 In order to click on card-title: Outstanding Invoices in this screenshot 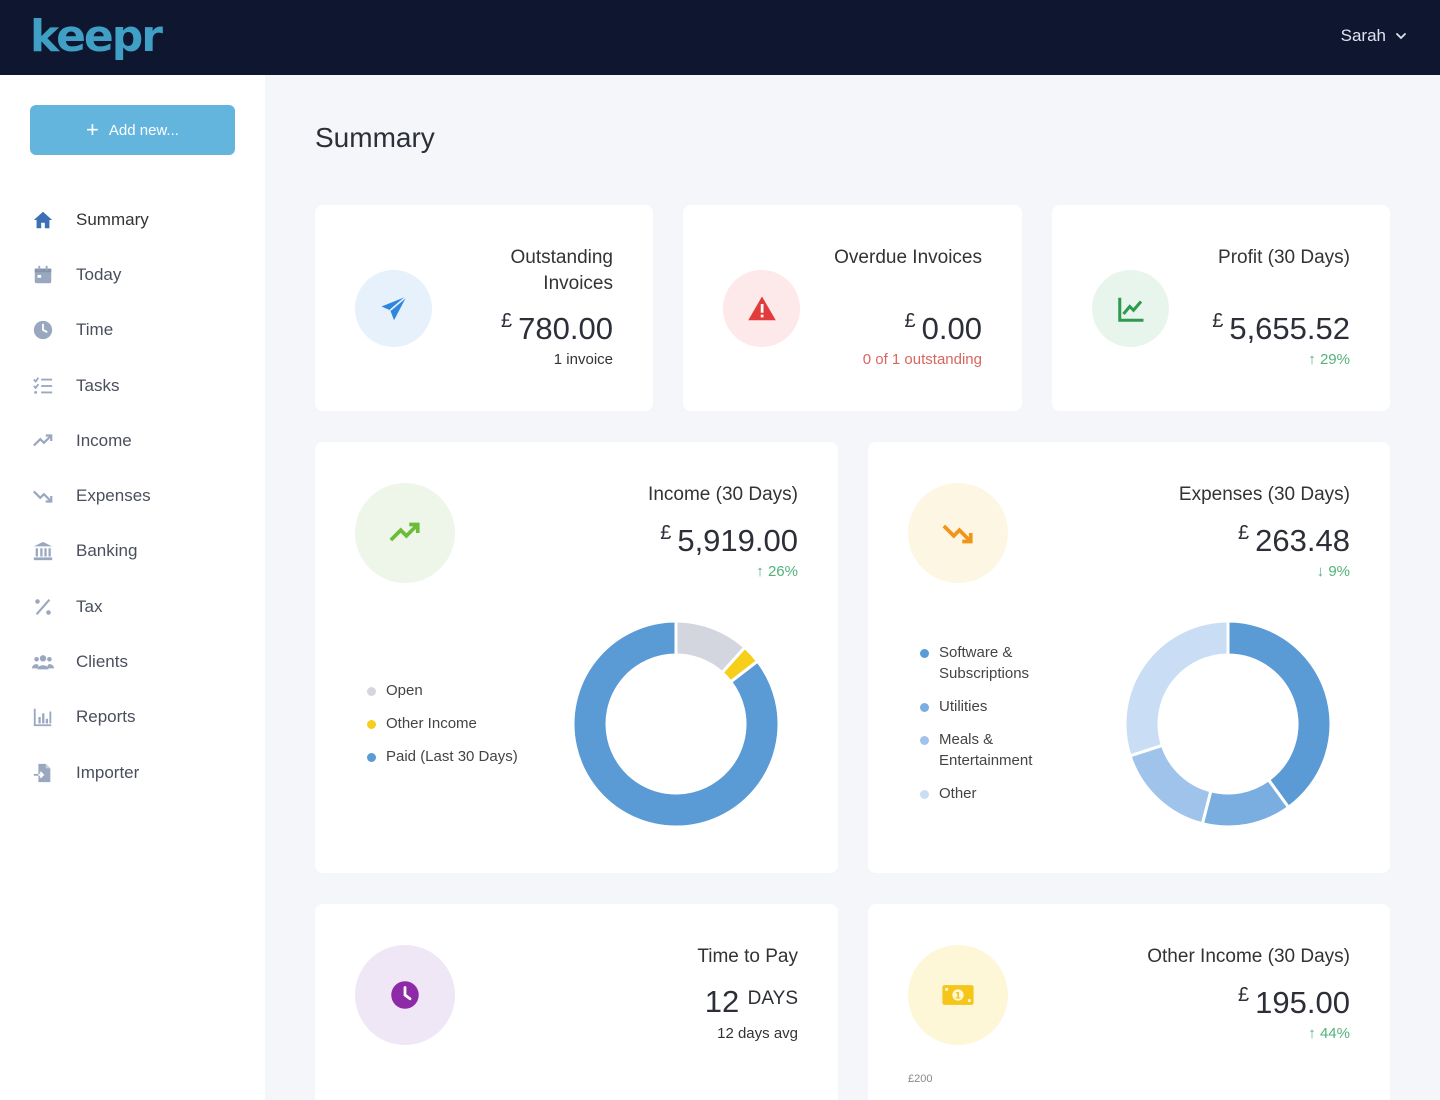, I will do `click(562, 271)`.